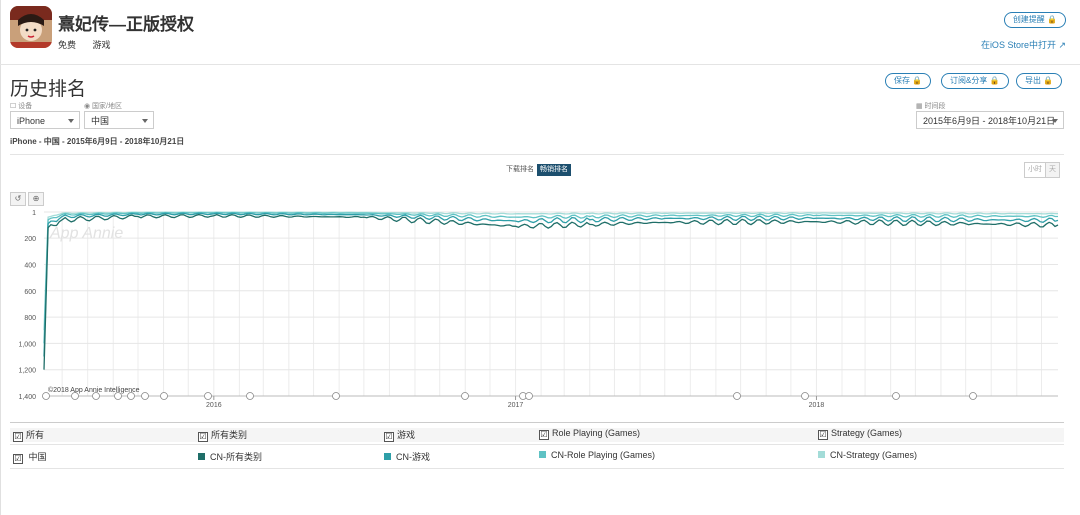 This screenshot has width=1080, height=515. Describe the element at coordinates (31, 121) in the screenshot. I see `device-select-value: iPhone` at that location.